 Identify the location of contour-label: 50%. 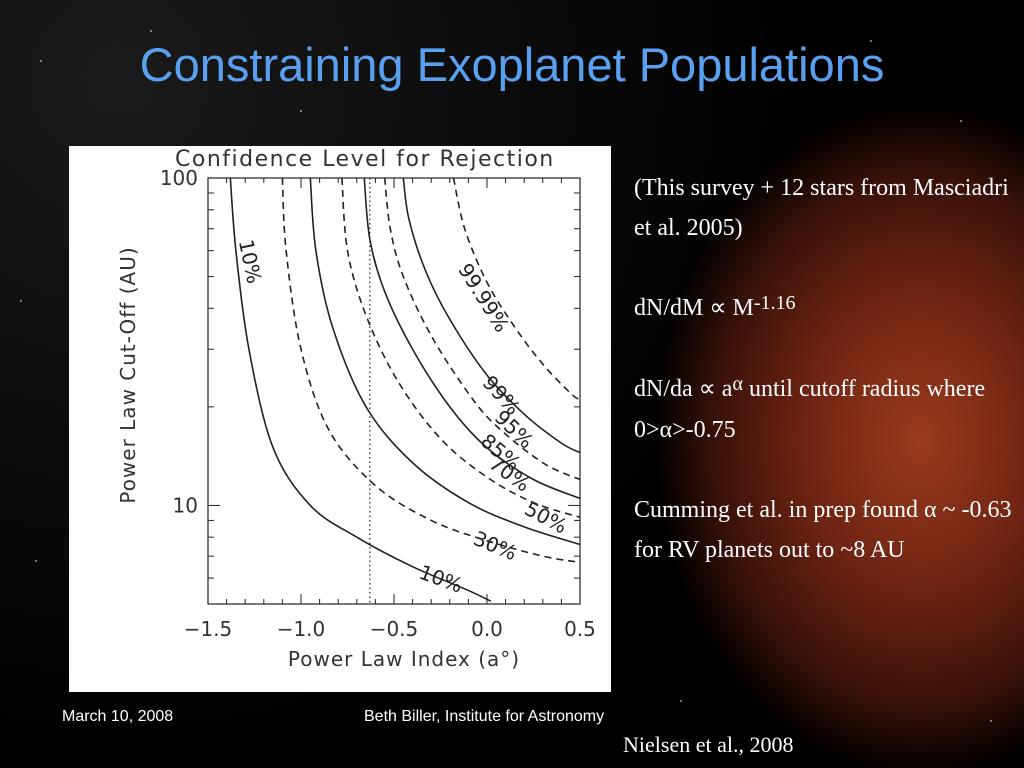
(546, 517).